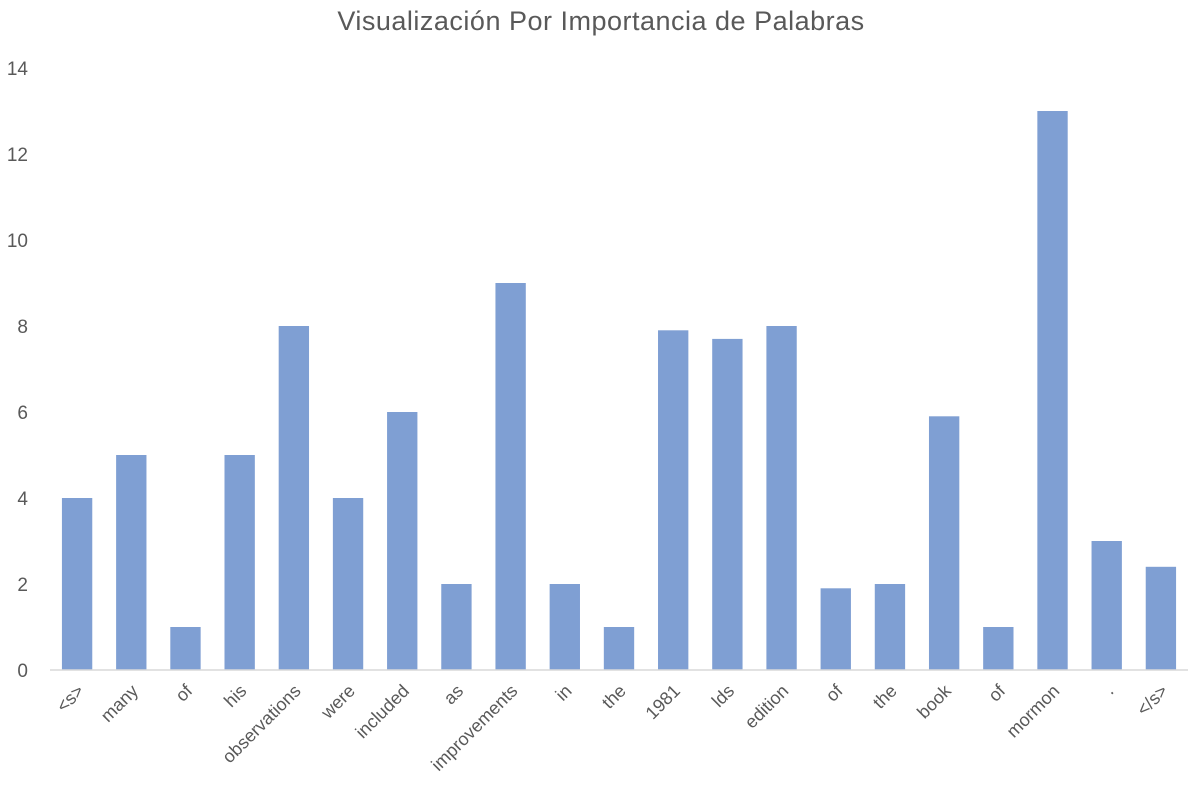 The width and height of the screenshot is (1202, 800). Describe the element at coordinates (22, 671) in the screenshot. I see `y-tick-label: 0` at that location.